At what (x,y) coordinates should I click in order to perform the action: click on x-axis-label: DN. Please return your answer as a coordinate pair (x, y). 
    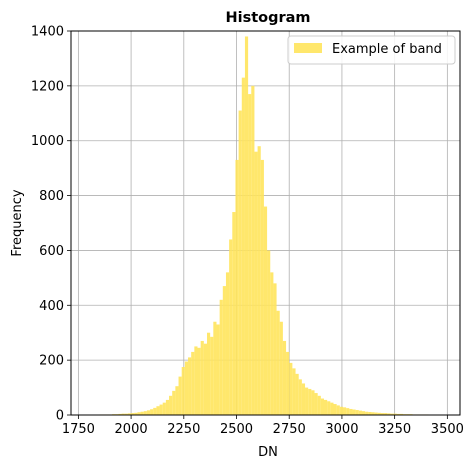
    Looking at the image, I should click on (268, 452).